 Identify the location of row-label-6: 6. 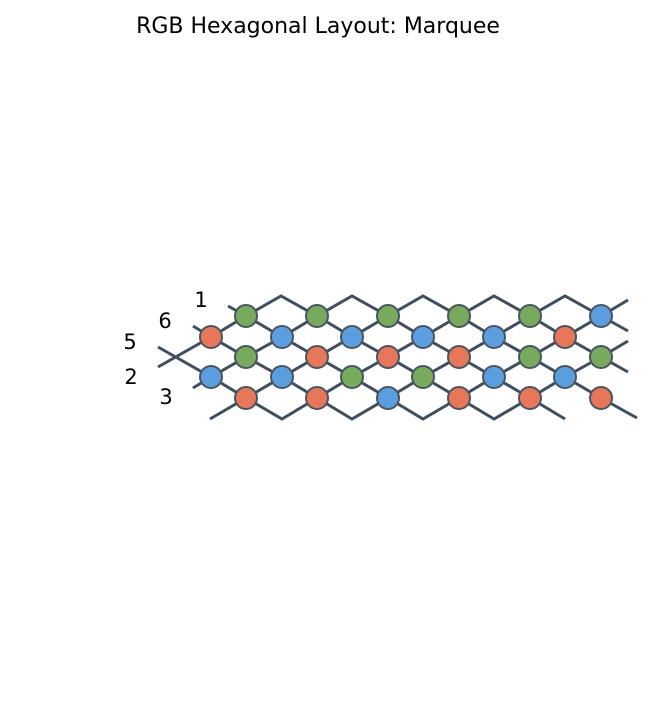
(164, 321).